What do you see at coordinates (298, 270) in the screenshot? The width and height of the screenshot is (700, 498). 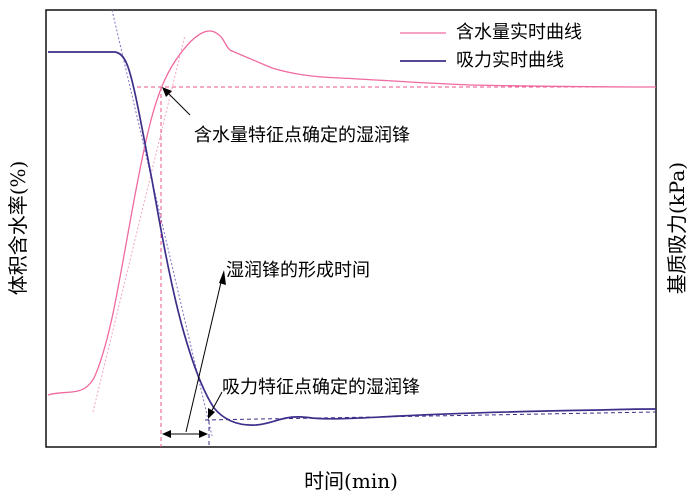 I see `formation-time-label: 湿润锋的形成时间` at bounding box center [298, 270].